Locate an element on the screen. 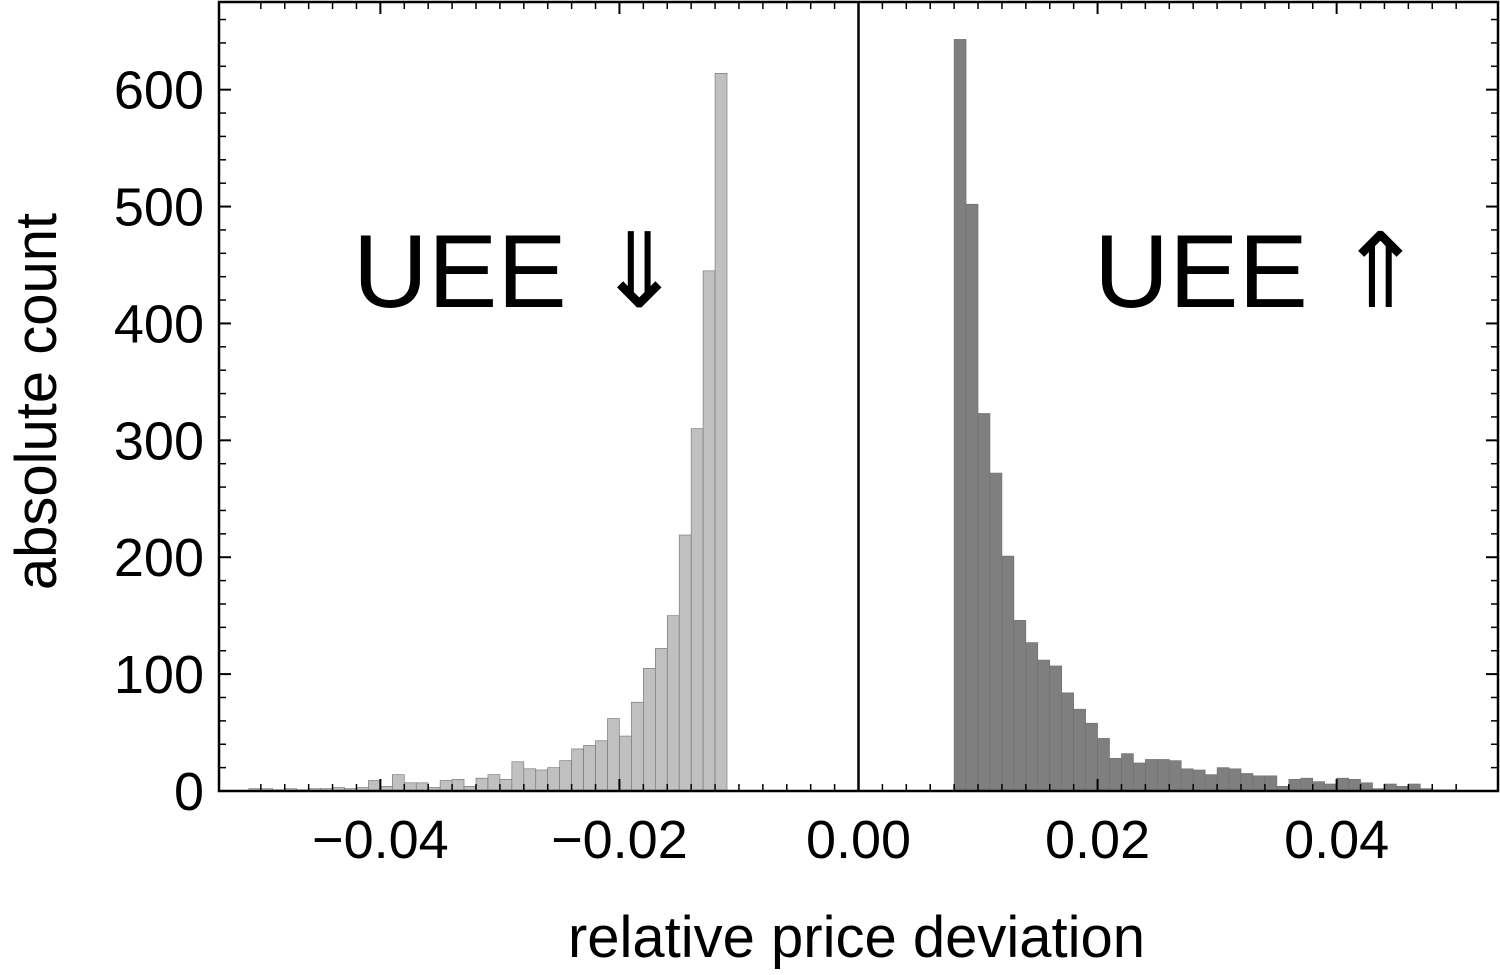 The height and width of the screenshot is (975, 1500). y-tick-label-0: 0 is located at coordinates (189, 792).